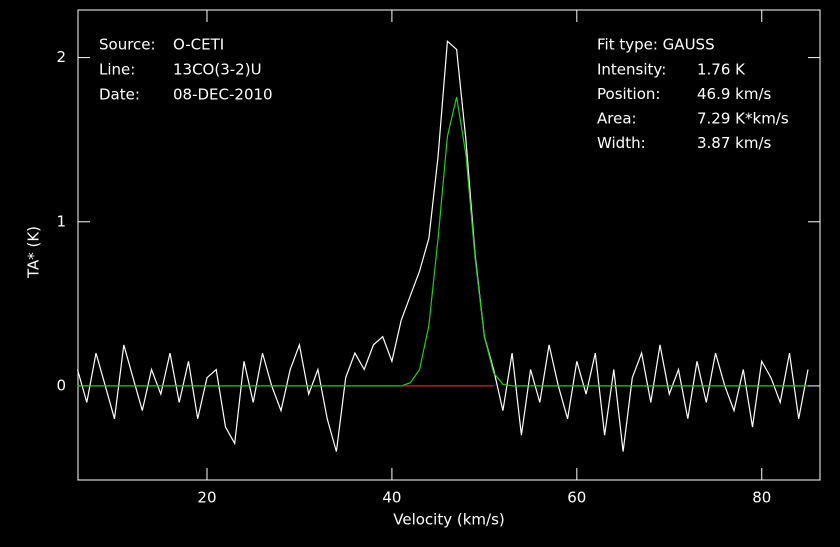 This screenshot has height=547, width=840. Describe the element at coordinates (448, 520) in the screenshot. I see `x-axis-label: Velocity (km/s)` at that location.